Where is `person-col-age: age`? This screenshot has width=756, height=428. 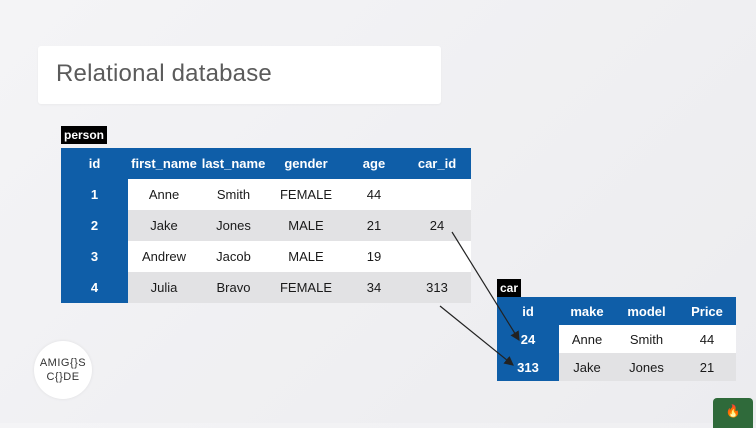 person-col-age: age is located at coordinates (374, 163).